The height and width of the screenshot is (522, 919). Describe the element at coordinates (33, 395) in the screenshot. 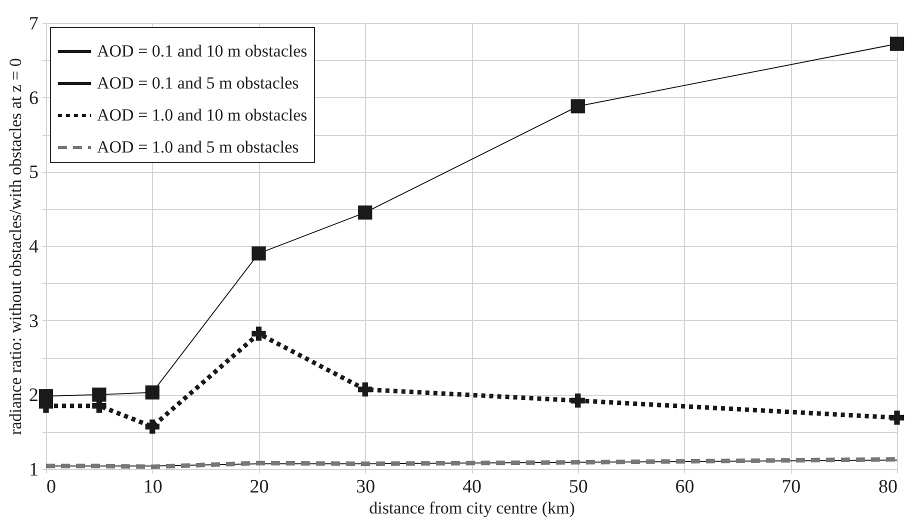

I see `y-tick-label: 2` at that location.